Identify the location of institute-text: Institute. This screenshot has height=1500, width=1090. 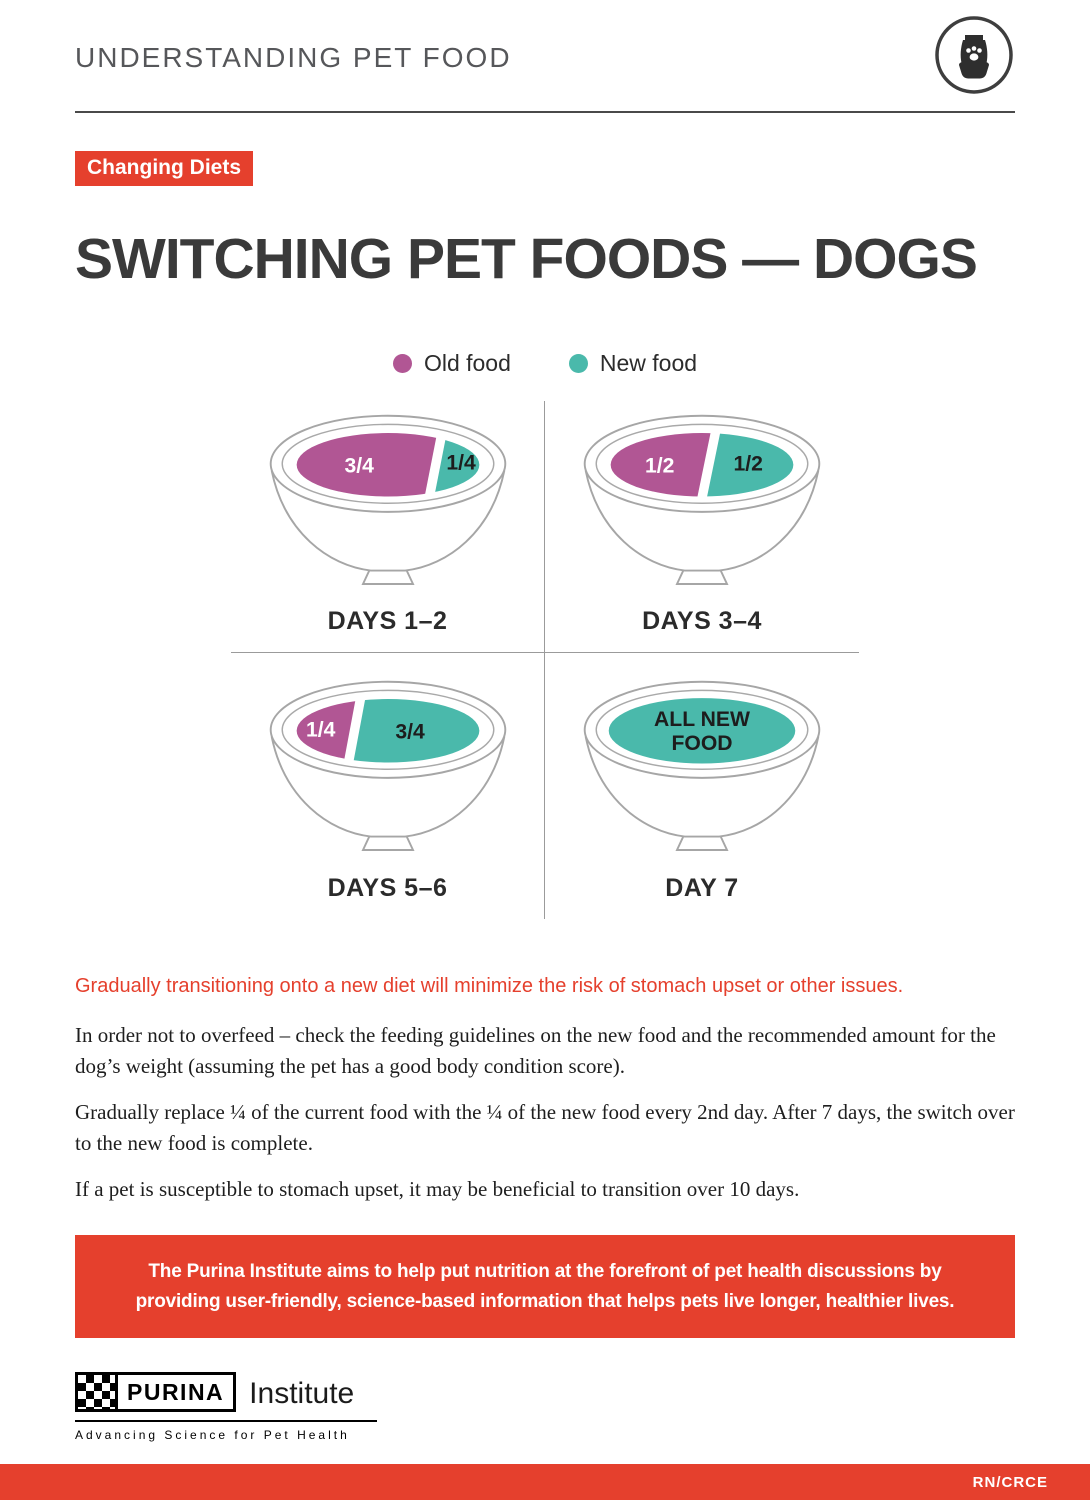
(302, 1394).